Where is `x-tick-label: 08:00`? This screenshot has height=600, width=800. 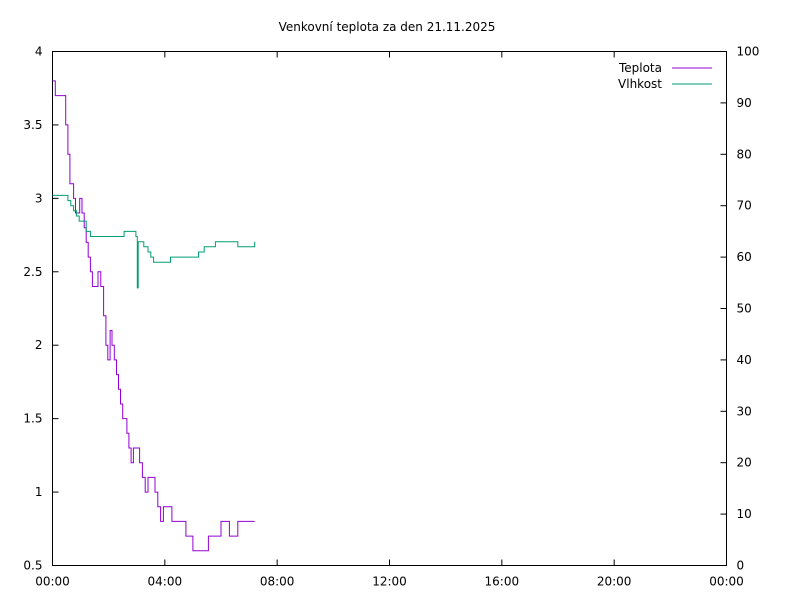 x-tick-label: 08:00 is located at coordinates (277, 582).